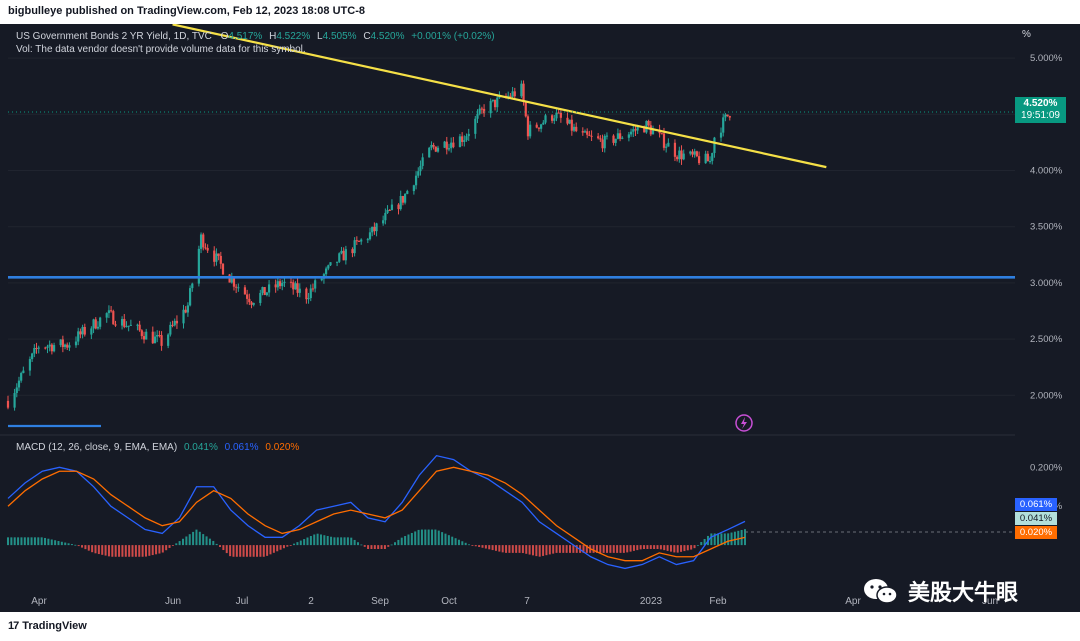  What do you see at coordinates (173, 601) in the screenshot?
I see `time-tick-label: Jun` at bounding box center [173, 601].